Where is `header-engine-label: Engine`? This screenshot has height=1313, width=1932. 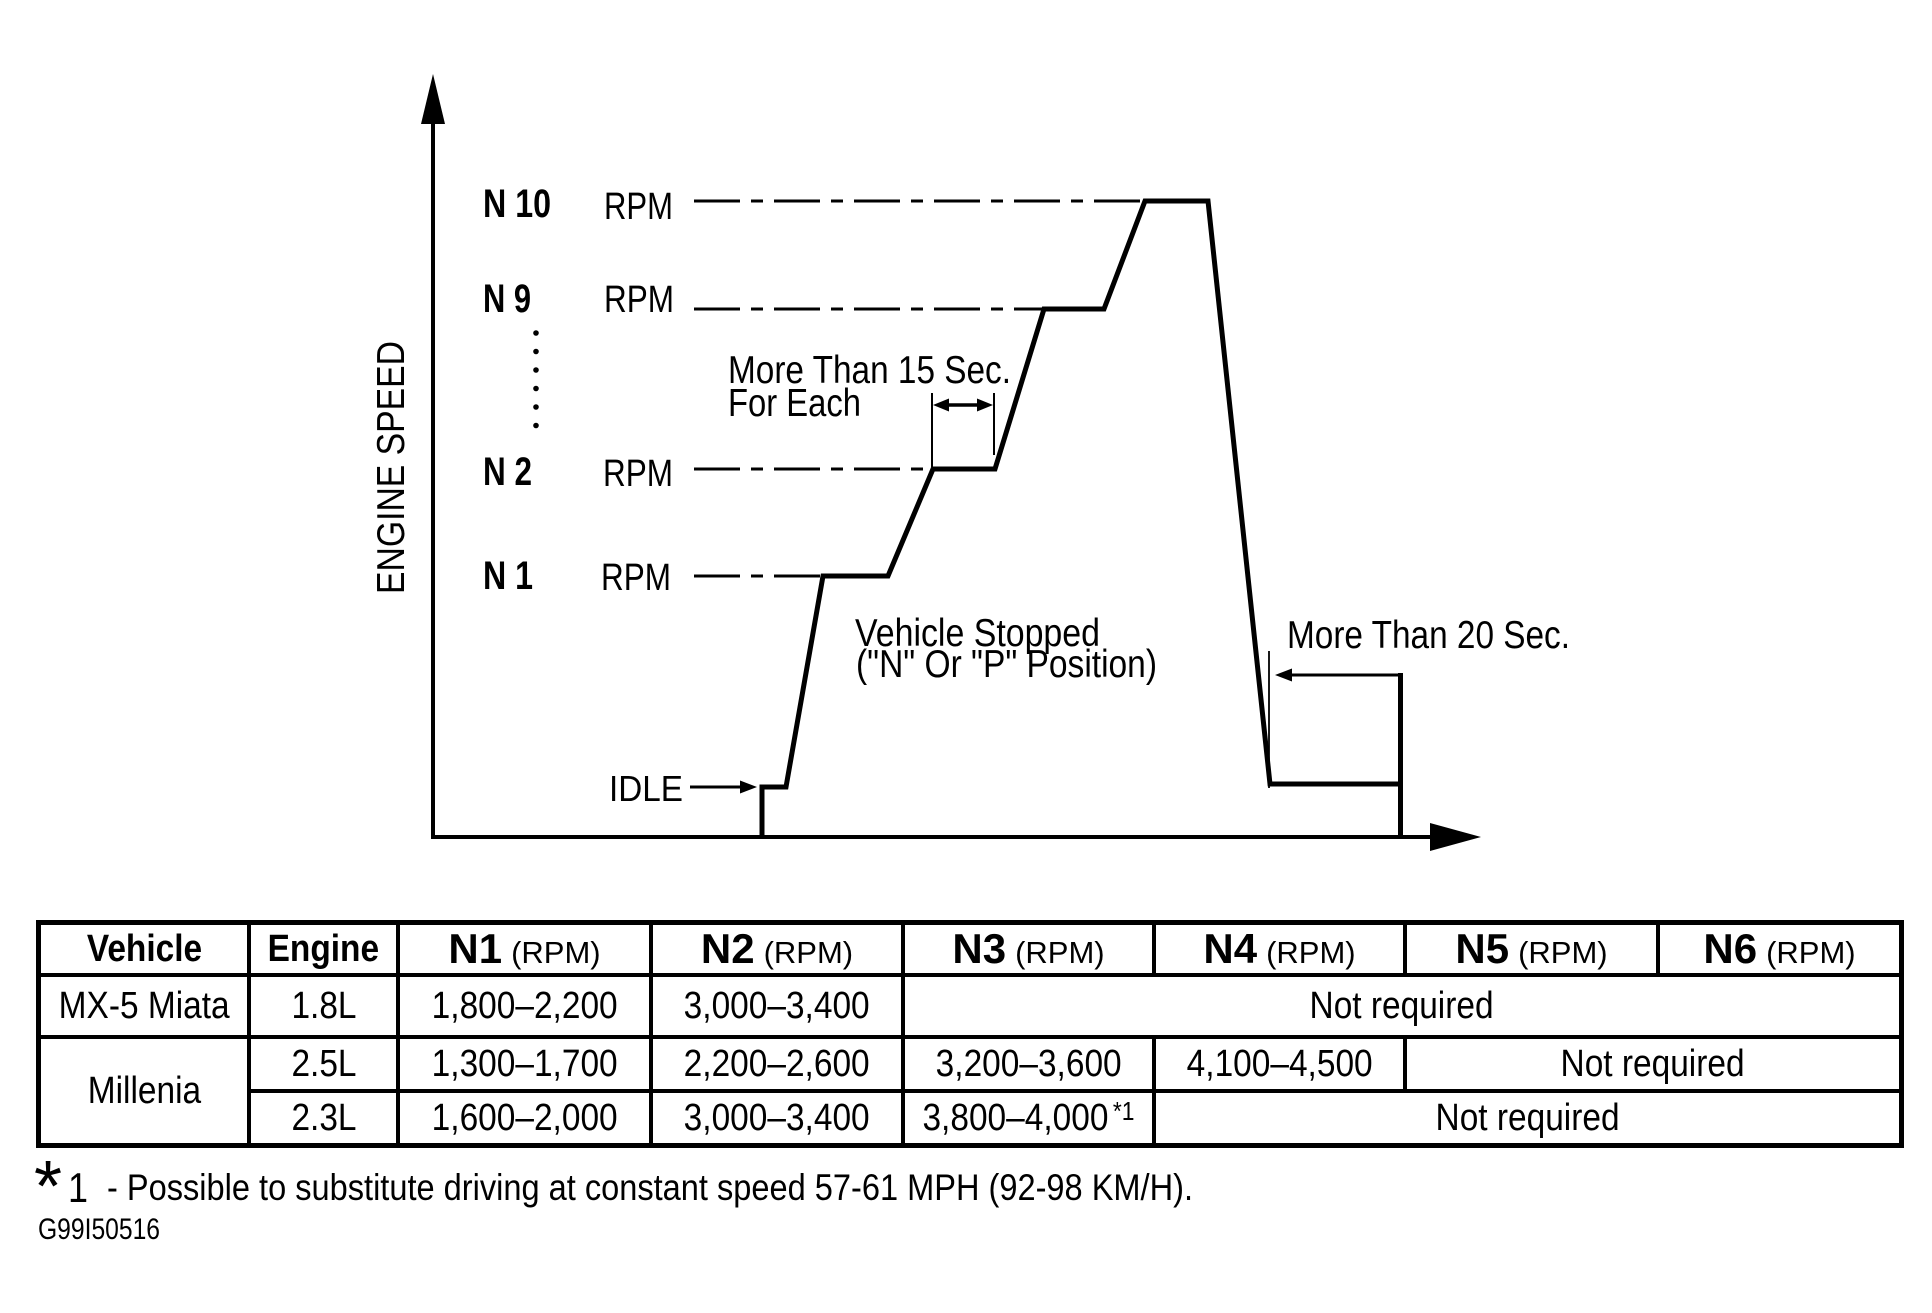
header-engine-label: Engine is located at coordinates (323, 948).